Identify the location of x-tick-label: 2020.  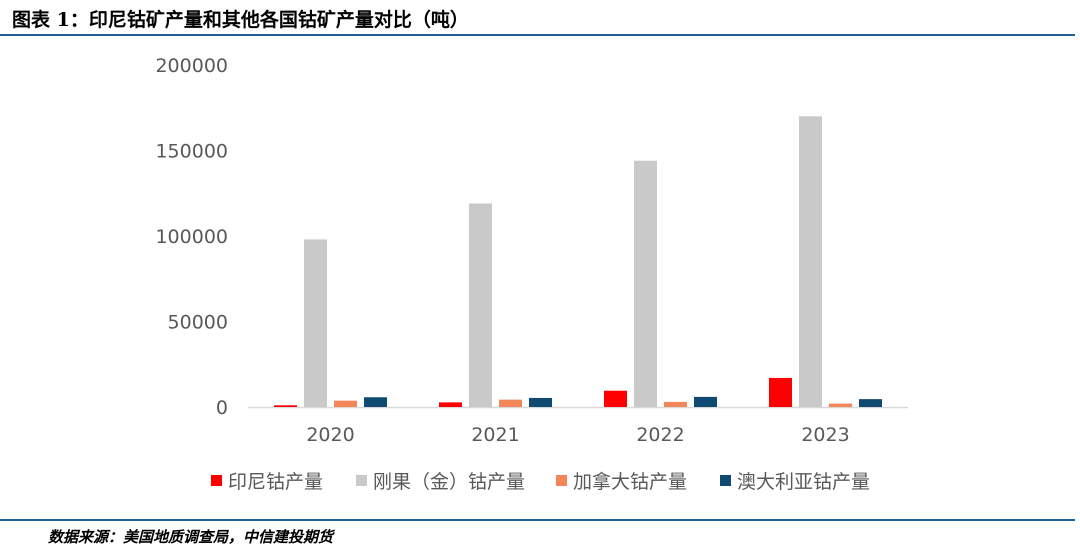
(330, 435).